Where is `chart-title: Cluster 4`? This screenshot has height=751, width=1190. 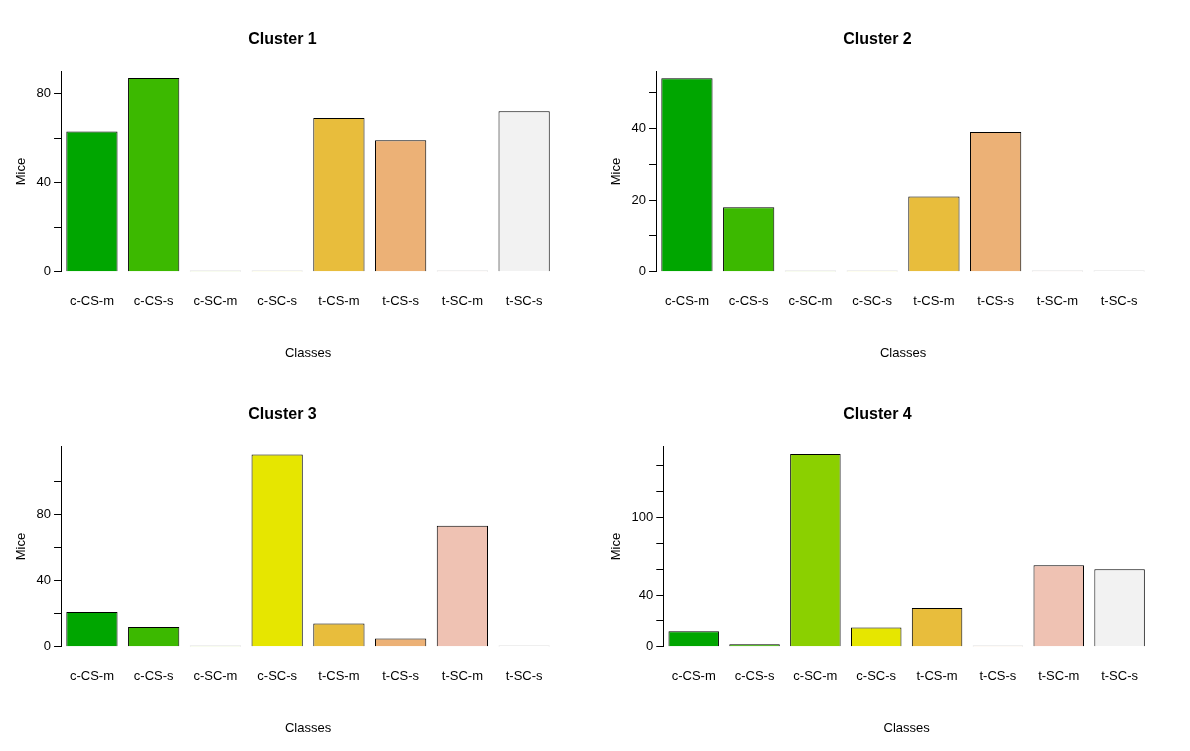
chart-title: Cluster 4 is located at coordinates (877, 414).